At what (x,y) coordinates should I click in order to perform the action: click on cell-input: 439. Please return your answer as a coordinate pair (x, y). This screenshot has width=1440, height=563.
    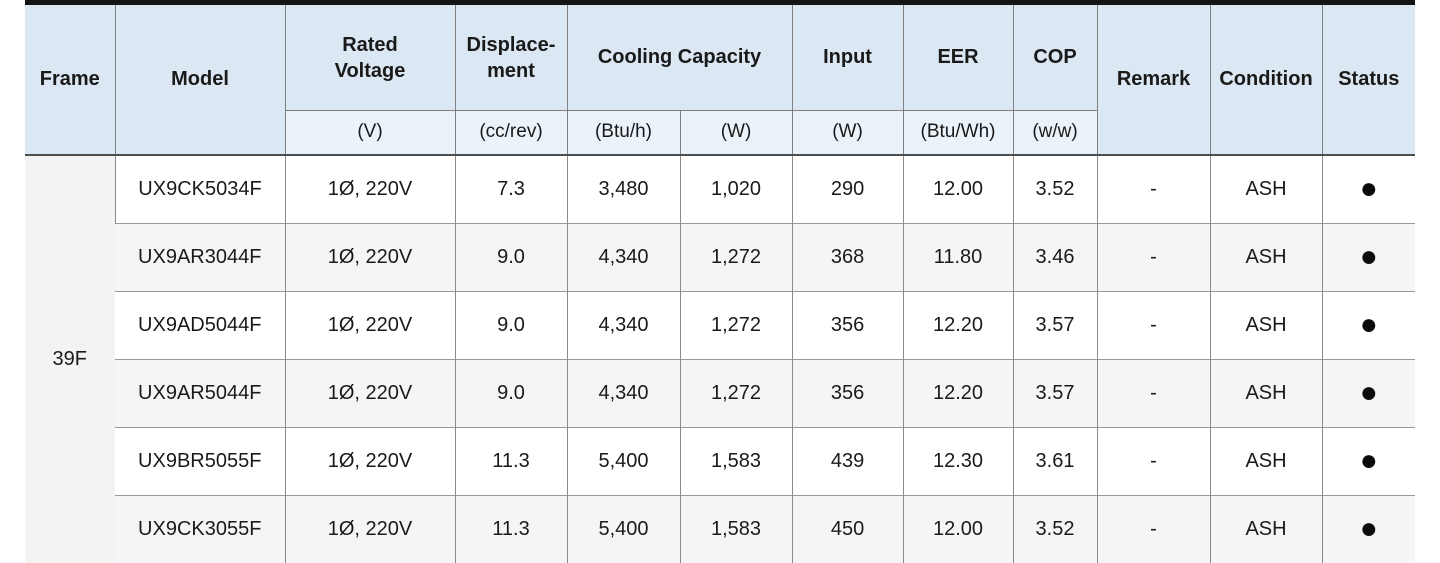
    Looking at the image, I should click on (847, 460).